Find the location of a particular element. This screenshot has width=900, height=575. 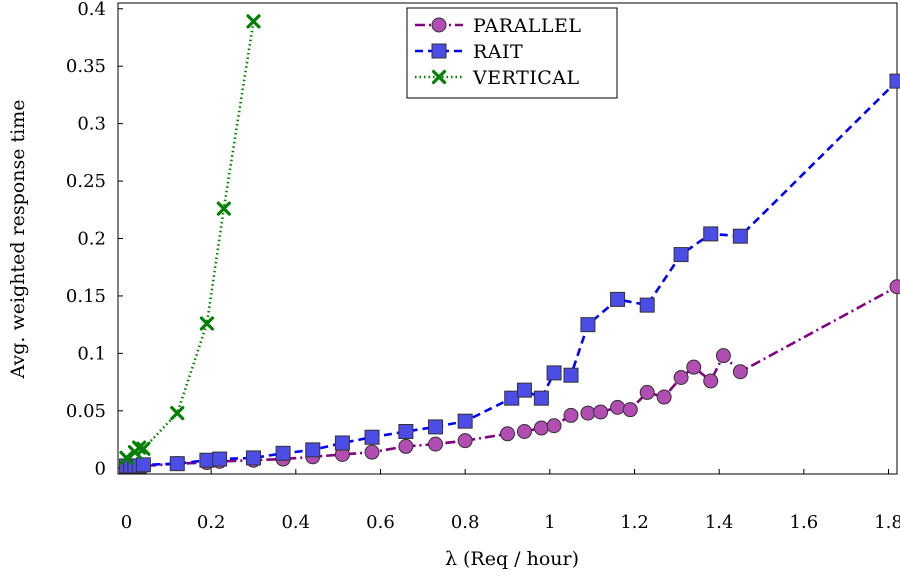

y-axis-label: Avg. weighted response time is located at coordinates (18, 240).